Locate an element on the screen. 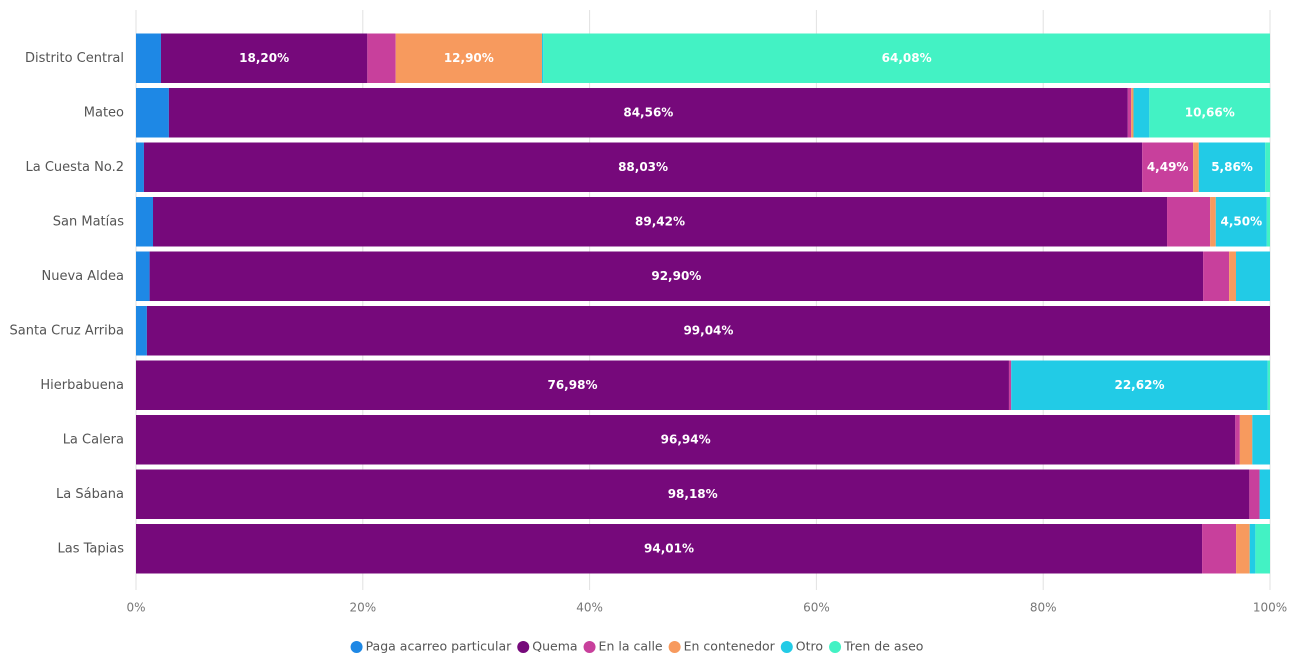 The image size is (1304, 655). data-label: 92,90% is located at coordinates (676, 276).